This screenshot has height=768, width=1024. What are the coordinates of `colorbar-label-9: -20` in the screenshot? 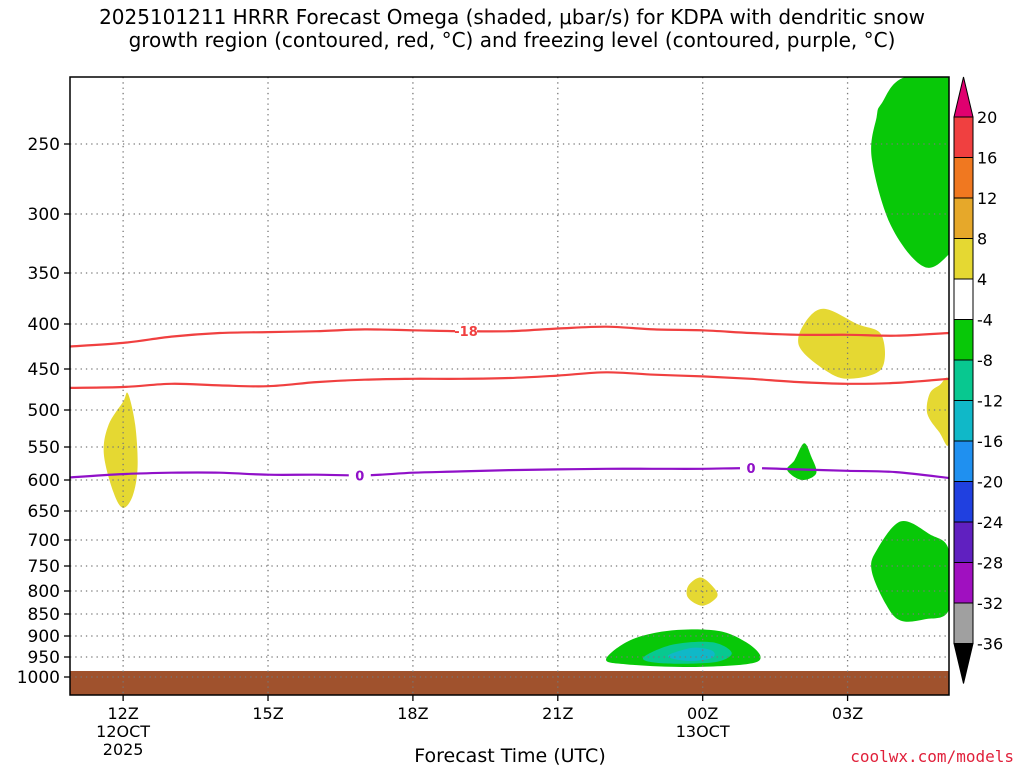 It's located at (990, 482).